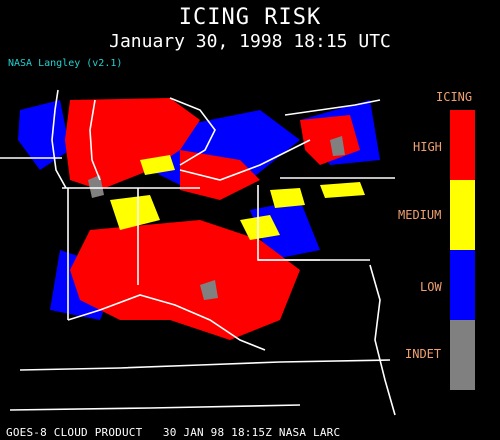 The height and width of the screenshot is (440, 500). Describe the element at coordinates (250, 17) in the screenshot. I see `map-title: ICING RISK` at that location.